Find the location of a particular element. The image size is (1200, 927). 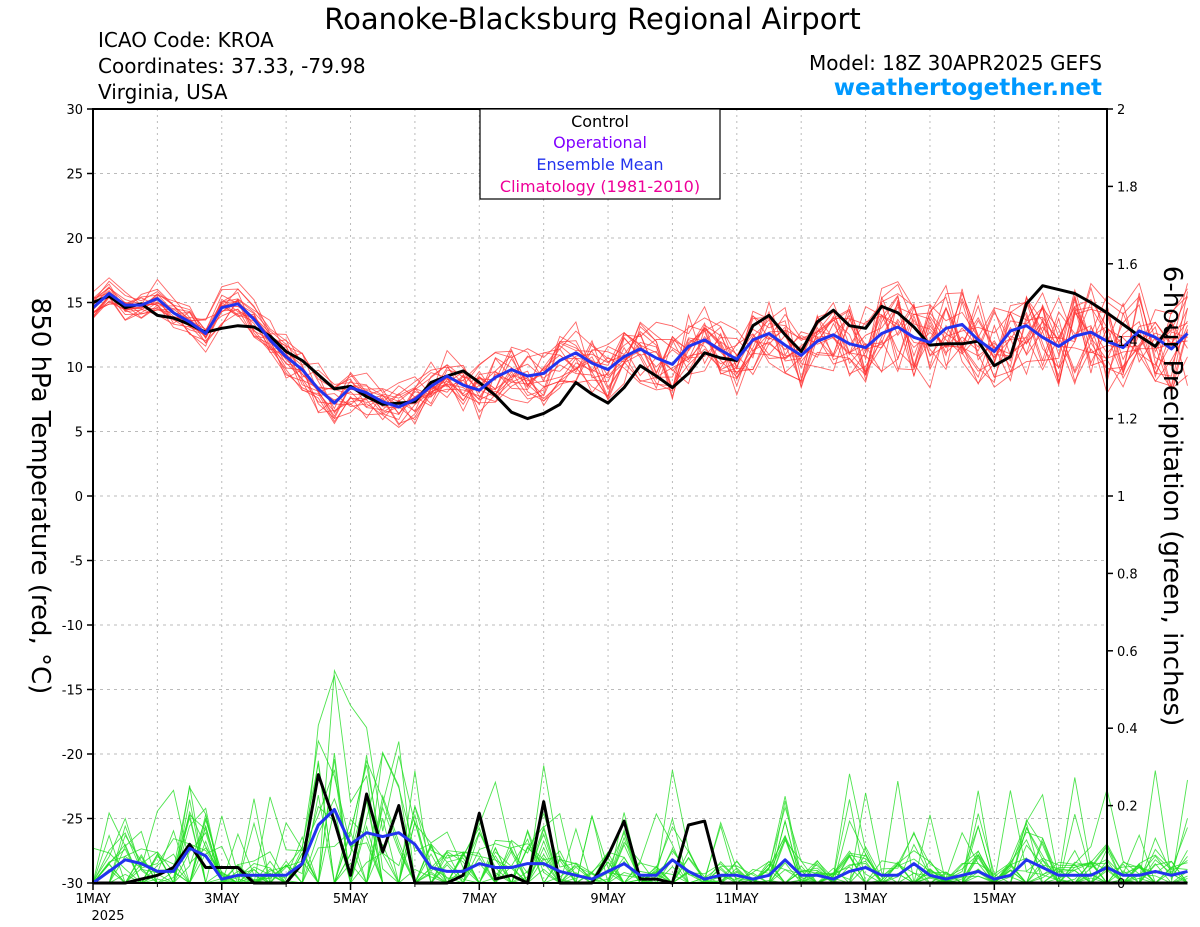

x-tick-label: 5MAY is located at coordinates (350, 899).